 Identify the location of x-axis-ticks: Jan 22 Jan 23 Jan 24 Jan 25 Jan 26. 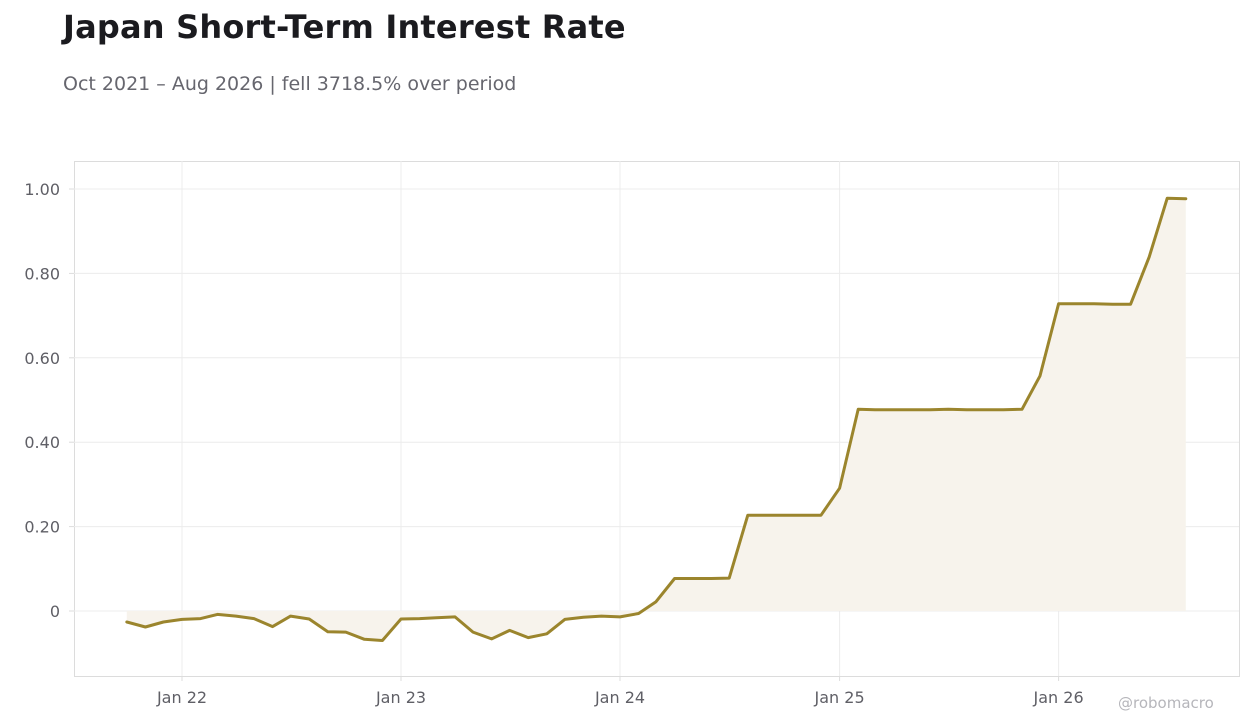
(620, 691).